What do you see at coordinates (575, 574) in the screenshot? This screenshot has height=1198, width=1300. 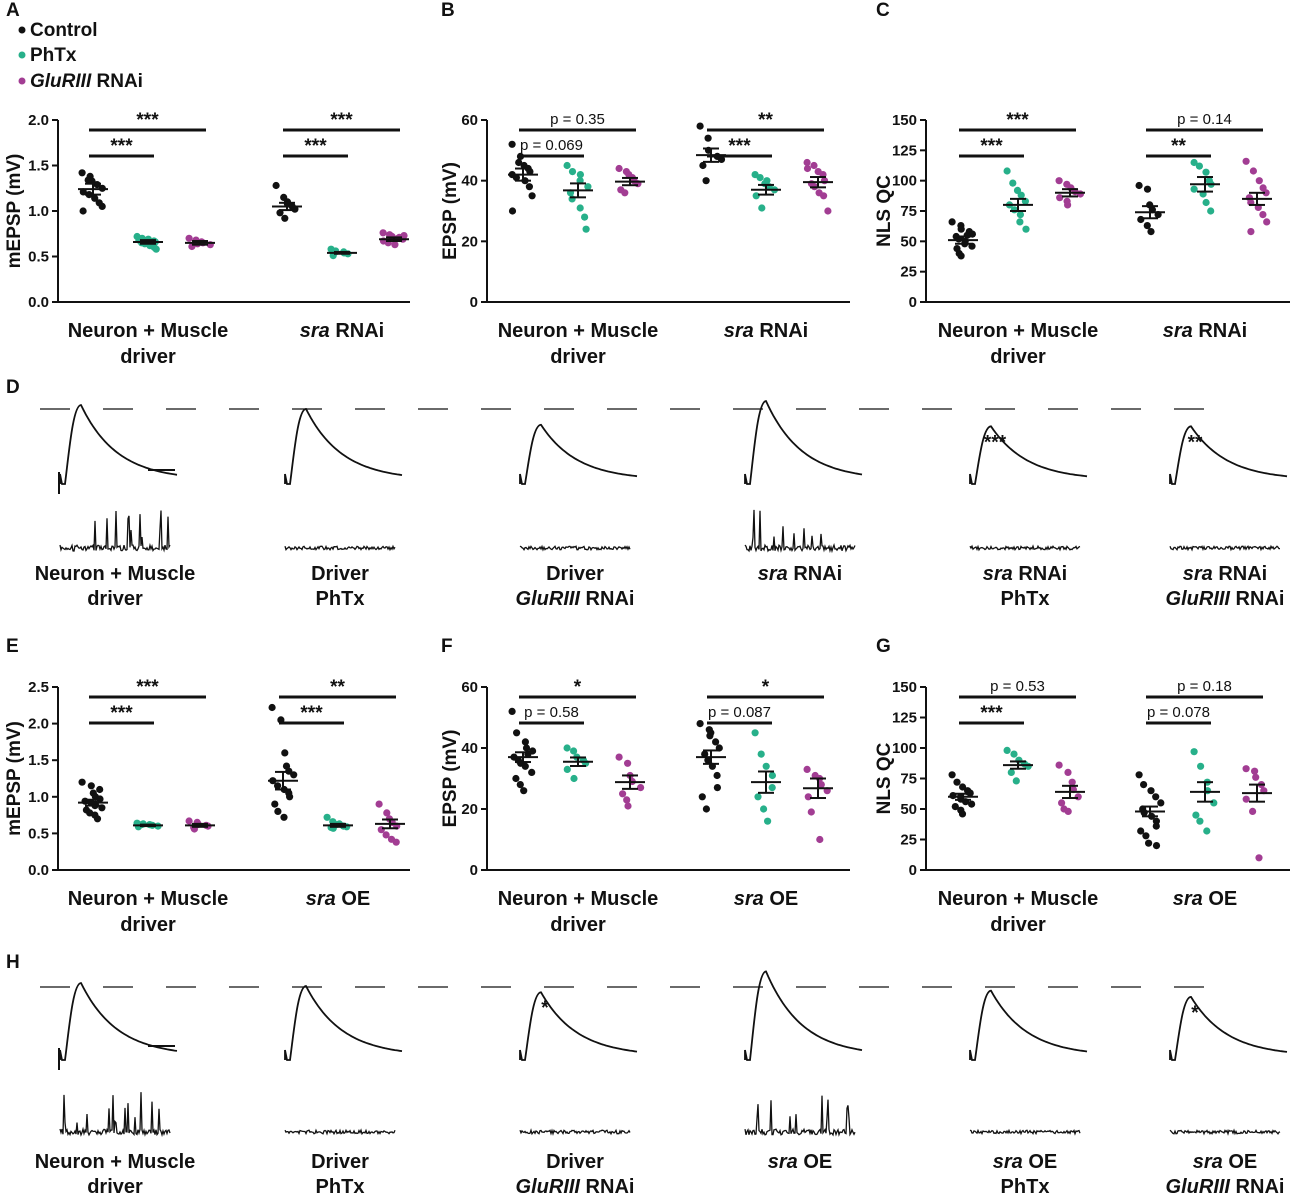 I see `panel-d-genotype-label-text: Driver` at bounding box center [575, 574].